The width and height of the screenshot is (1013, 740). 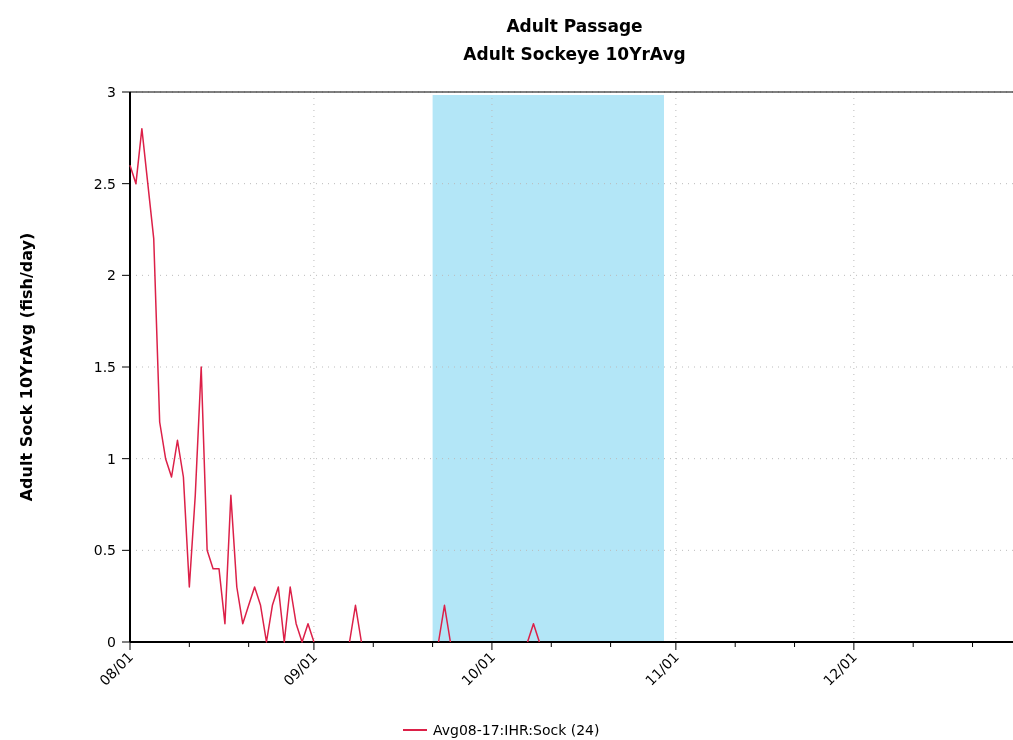 What do you see at coordinates (574, 26) in the screenshot?
I see `chart-title: Adult Passage` at bounding box center [574, 26].